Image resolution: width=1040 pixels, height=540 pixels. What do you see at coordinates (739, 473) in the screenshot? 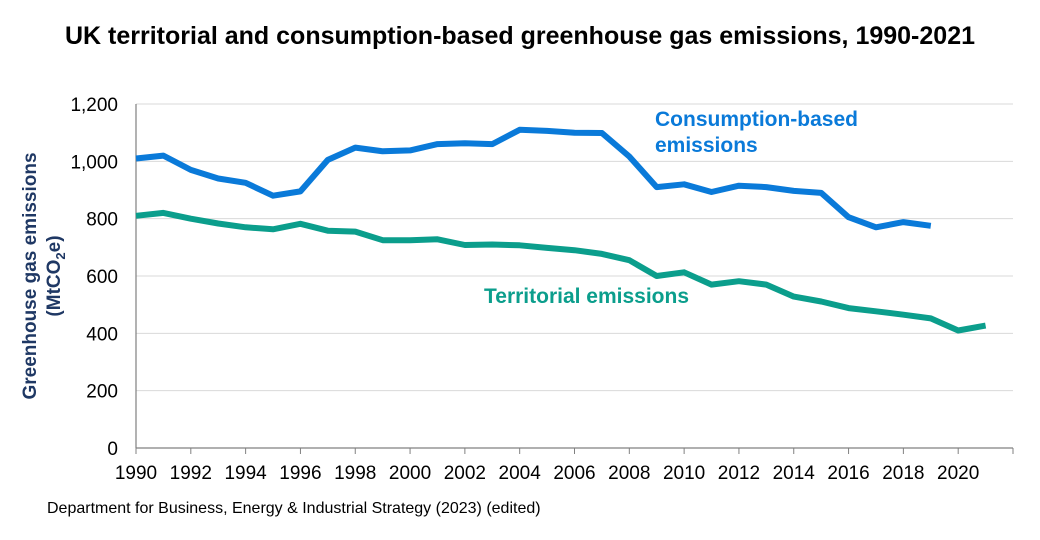
I see `x-tick-label: 2012` at bounding box center [739, 473].